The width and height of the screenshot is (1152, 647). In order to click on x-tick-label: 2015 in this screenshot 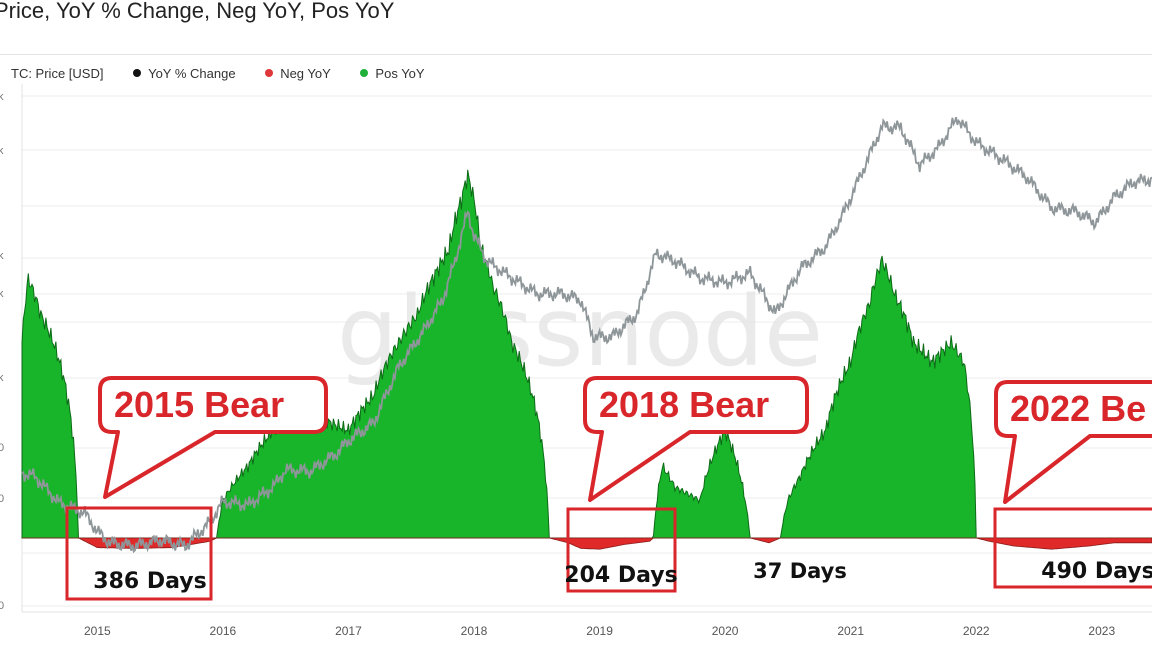, I will do `click(97, 631)`.